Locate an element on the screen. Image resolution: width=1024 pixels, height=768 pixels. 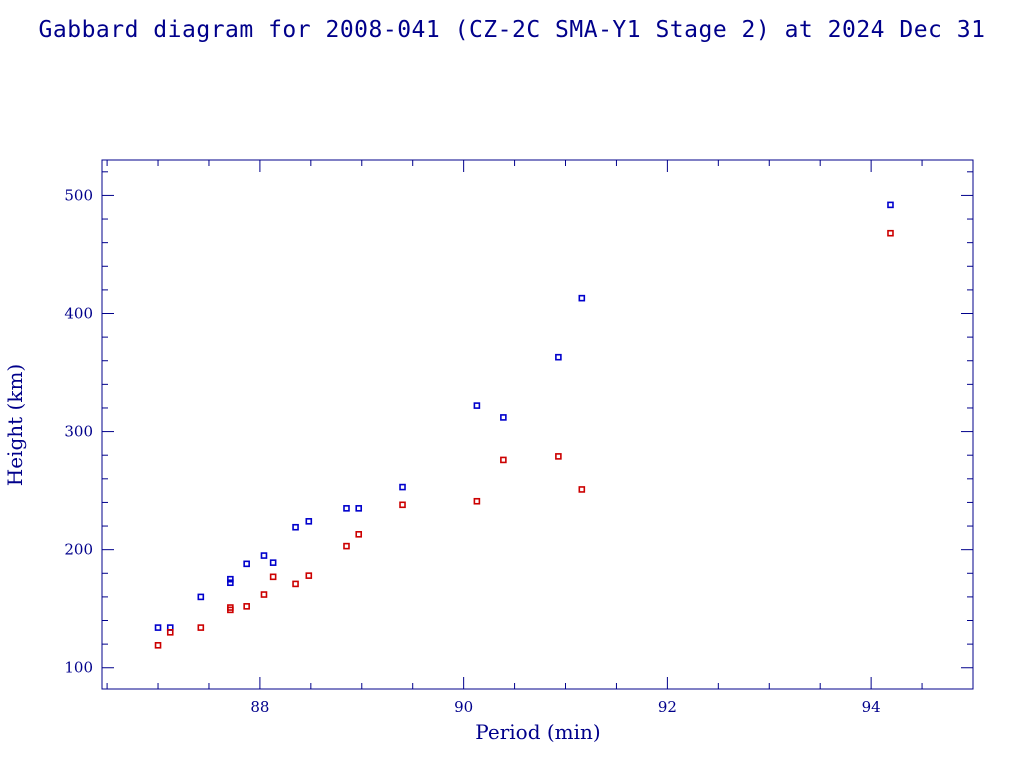
x-tick-label: 90 is located at coordinates (463, 707).